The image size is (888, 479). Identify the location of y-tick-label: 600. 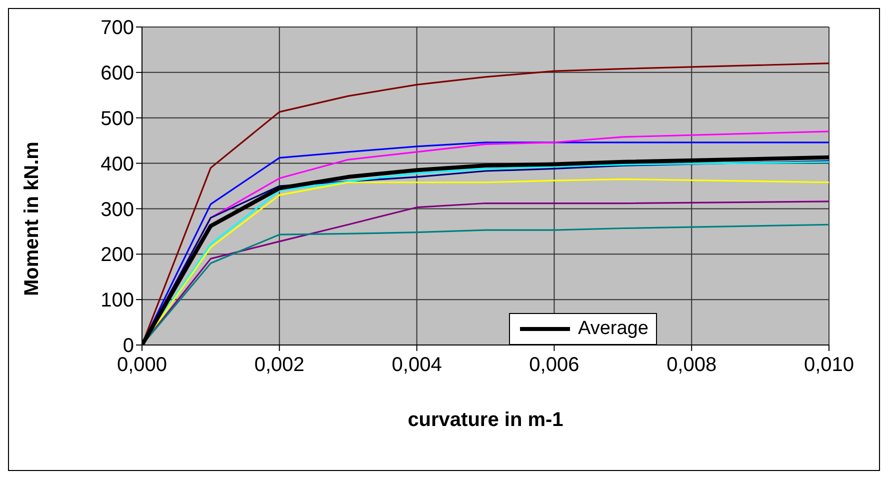
(117, 73).